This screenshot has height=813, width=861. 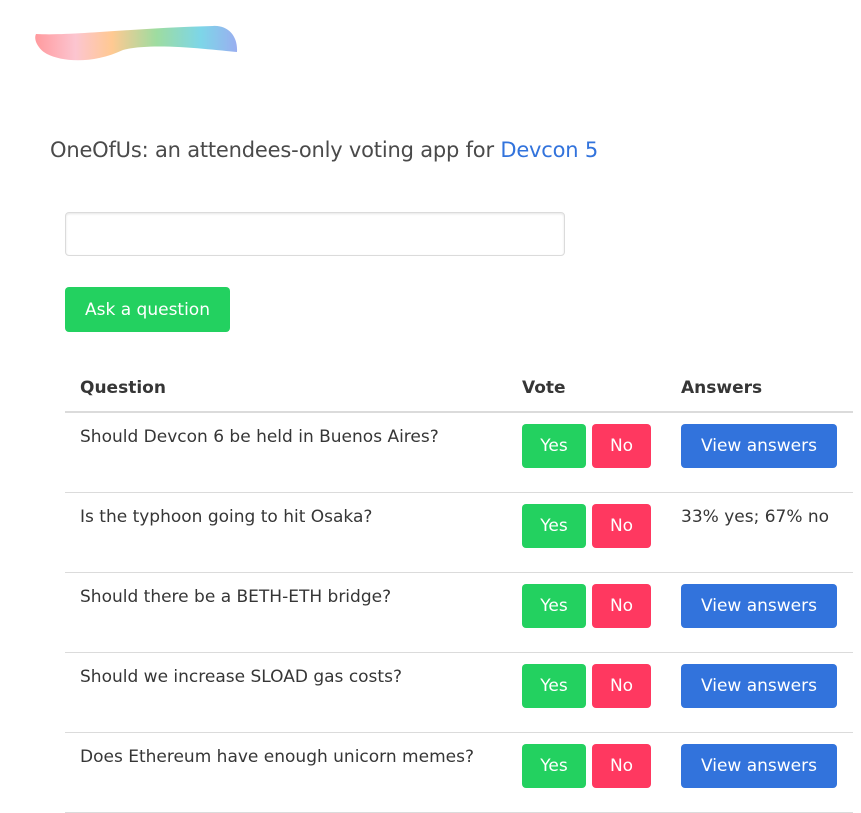 I want to click on answers-cell: 33% yes; 67% no, so click(x=759, y=532).